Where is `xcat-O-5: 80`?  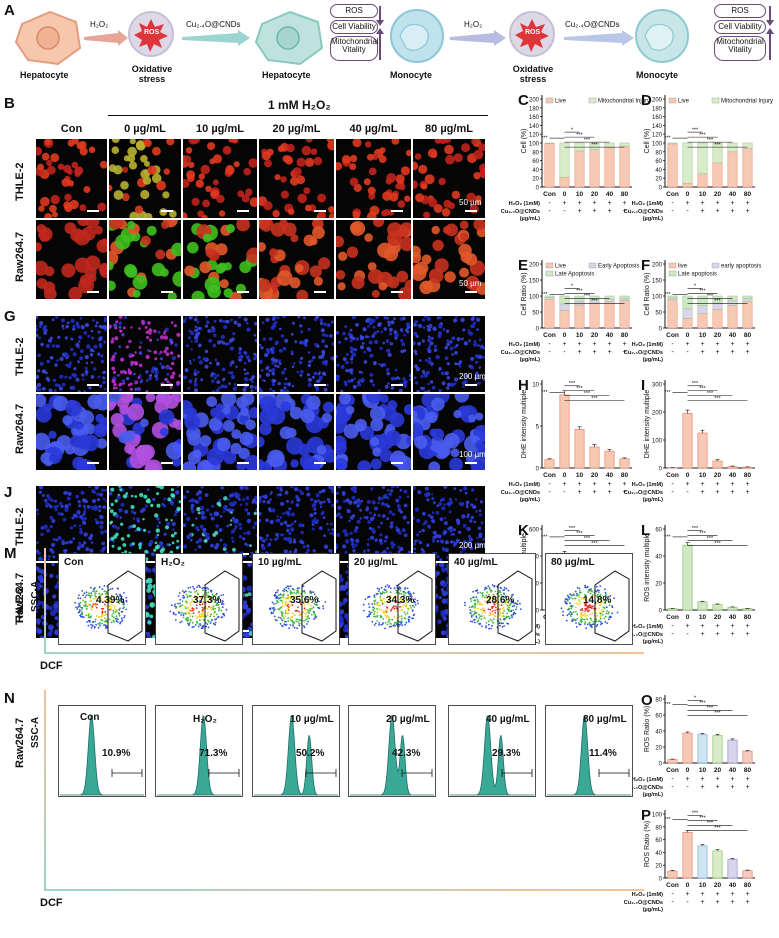 xcat-O-5: 80 is located at coordinates (748, 770).